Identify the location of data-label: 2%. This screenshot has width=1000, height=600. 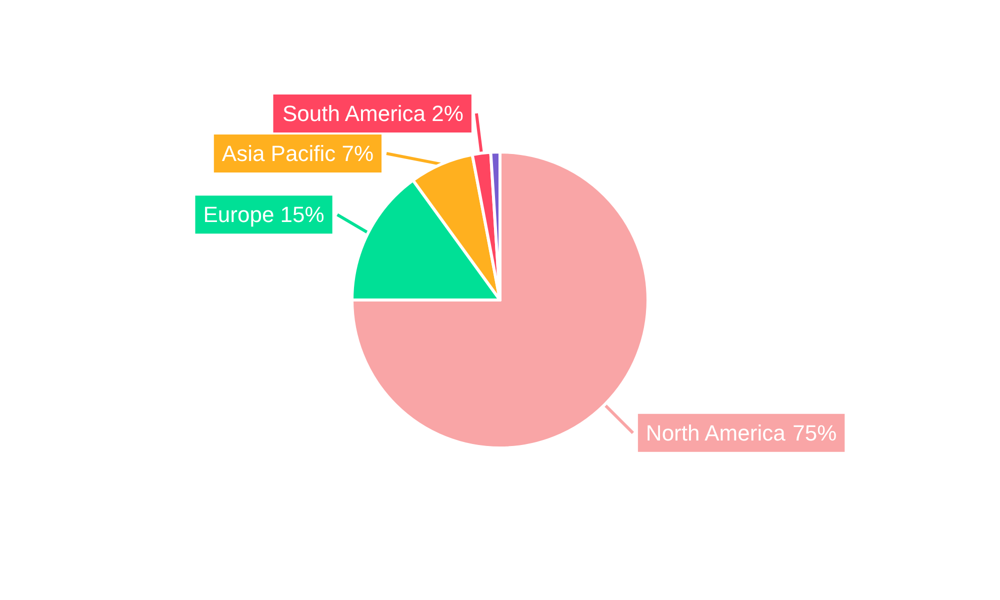
(448, 113).